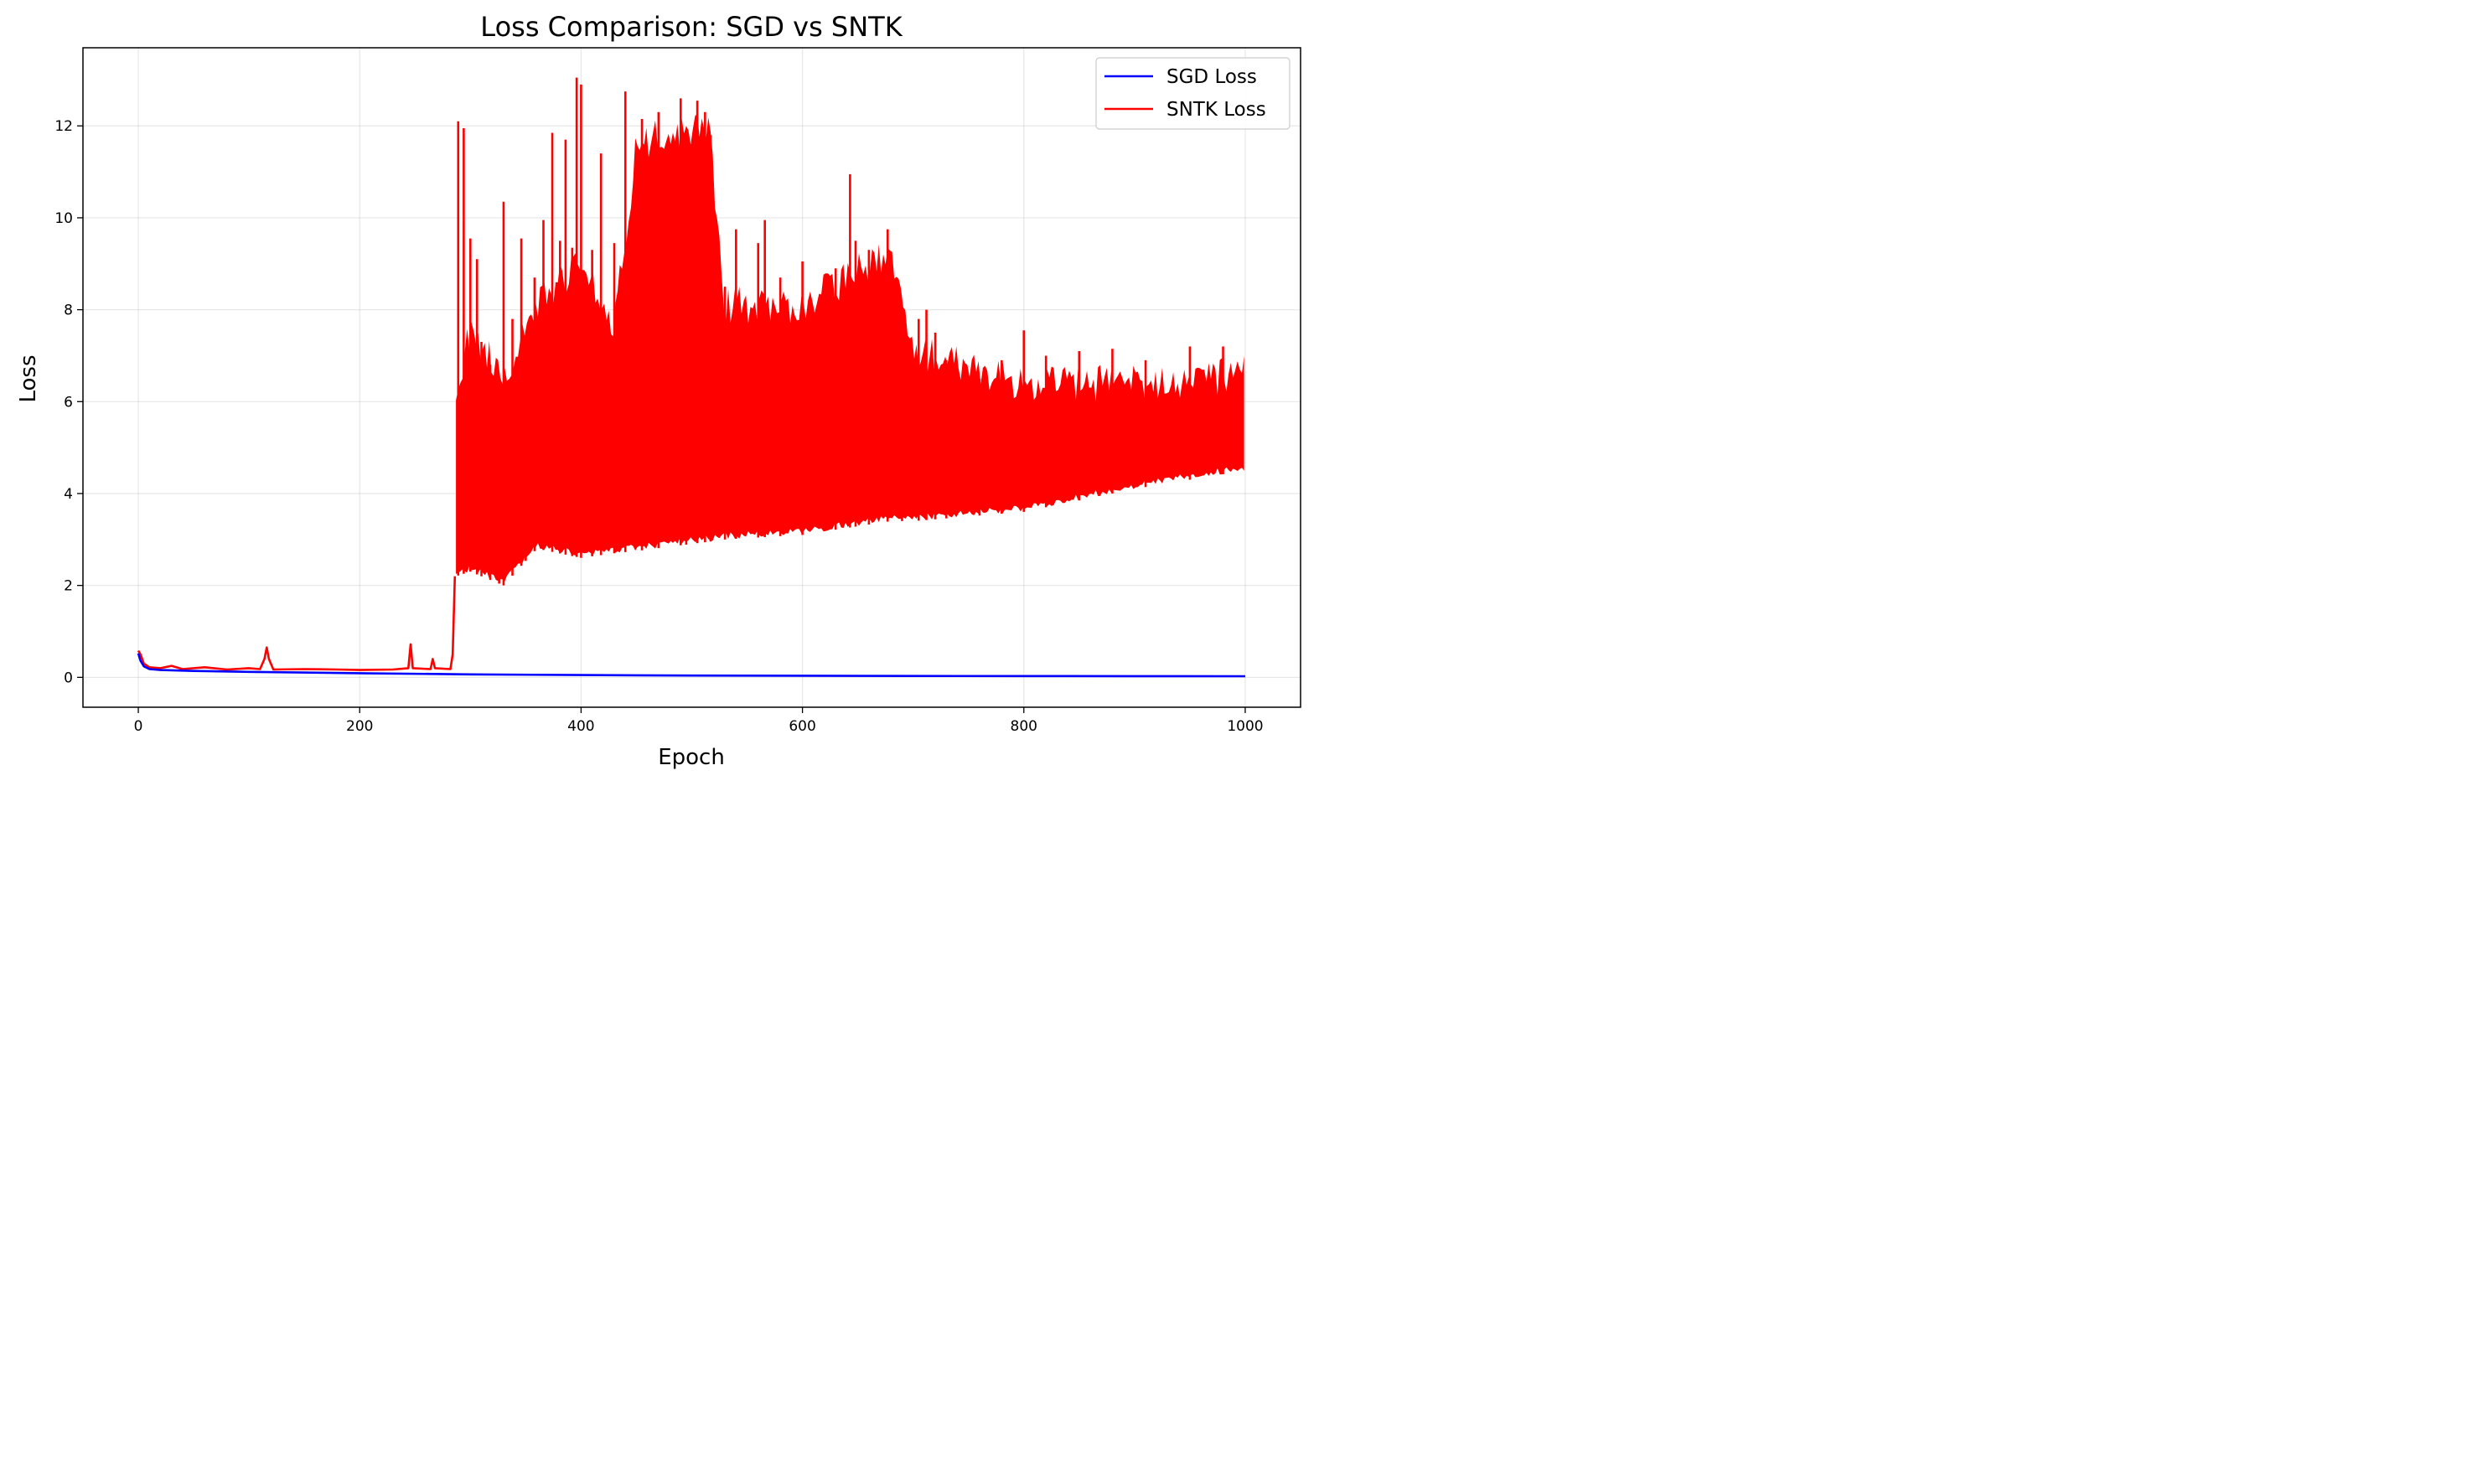 The height and width of the screenshot is (1484, 2488). I want to click on sntk-loss-spikes, so click(840, 332).